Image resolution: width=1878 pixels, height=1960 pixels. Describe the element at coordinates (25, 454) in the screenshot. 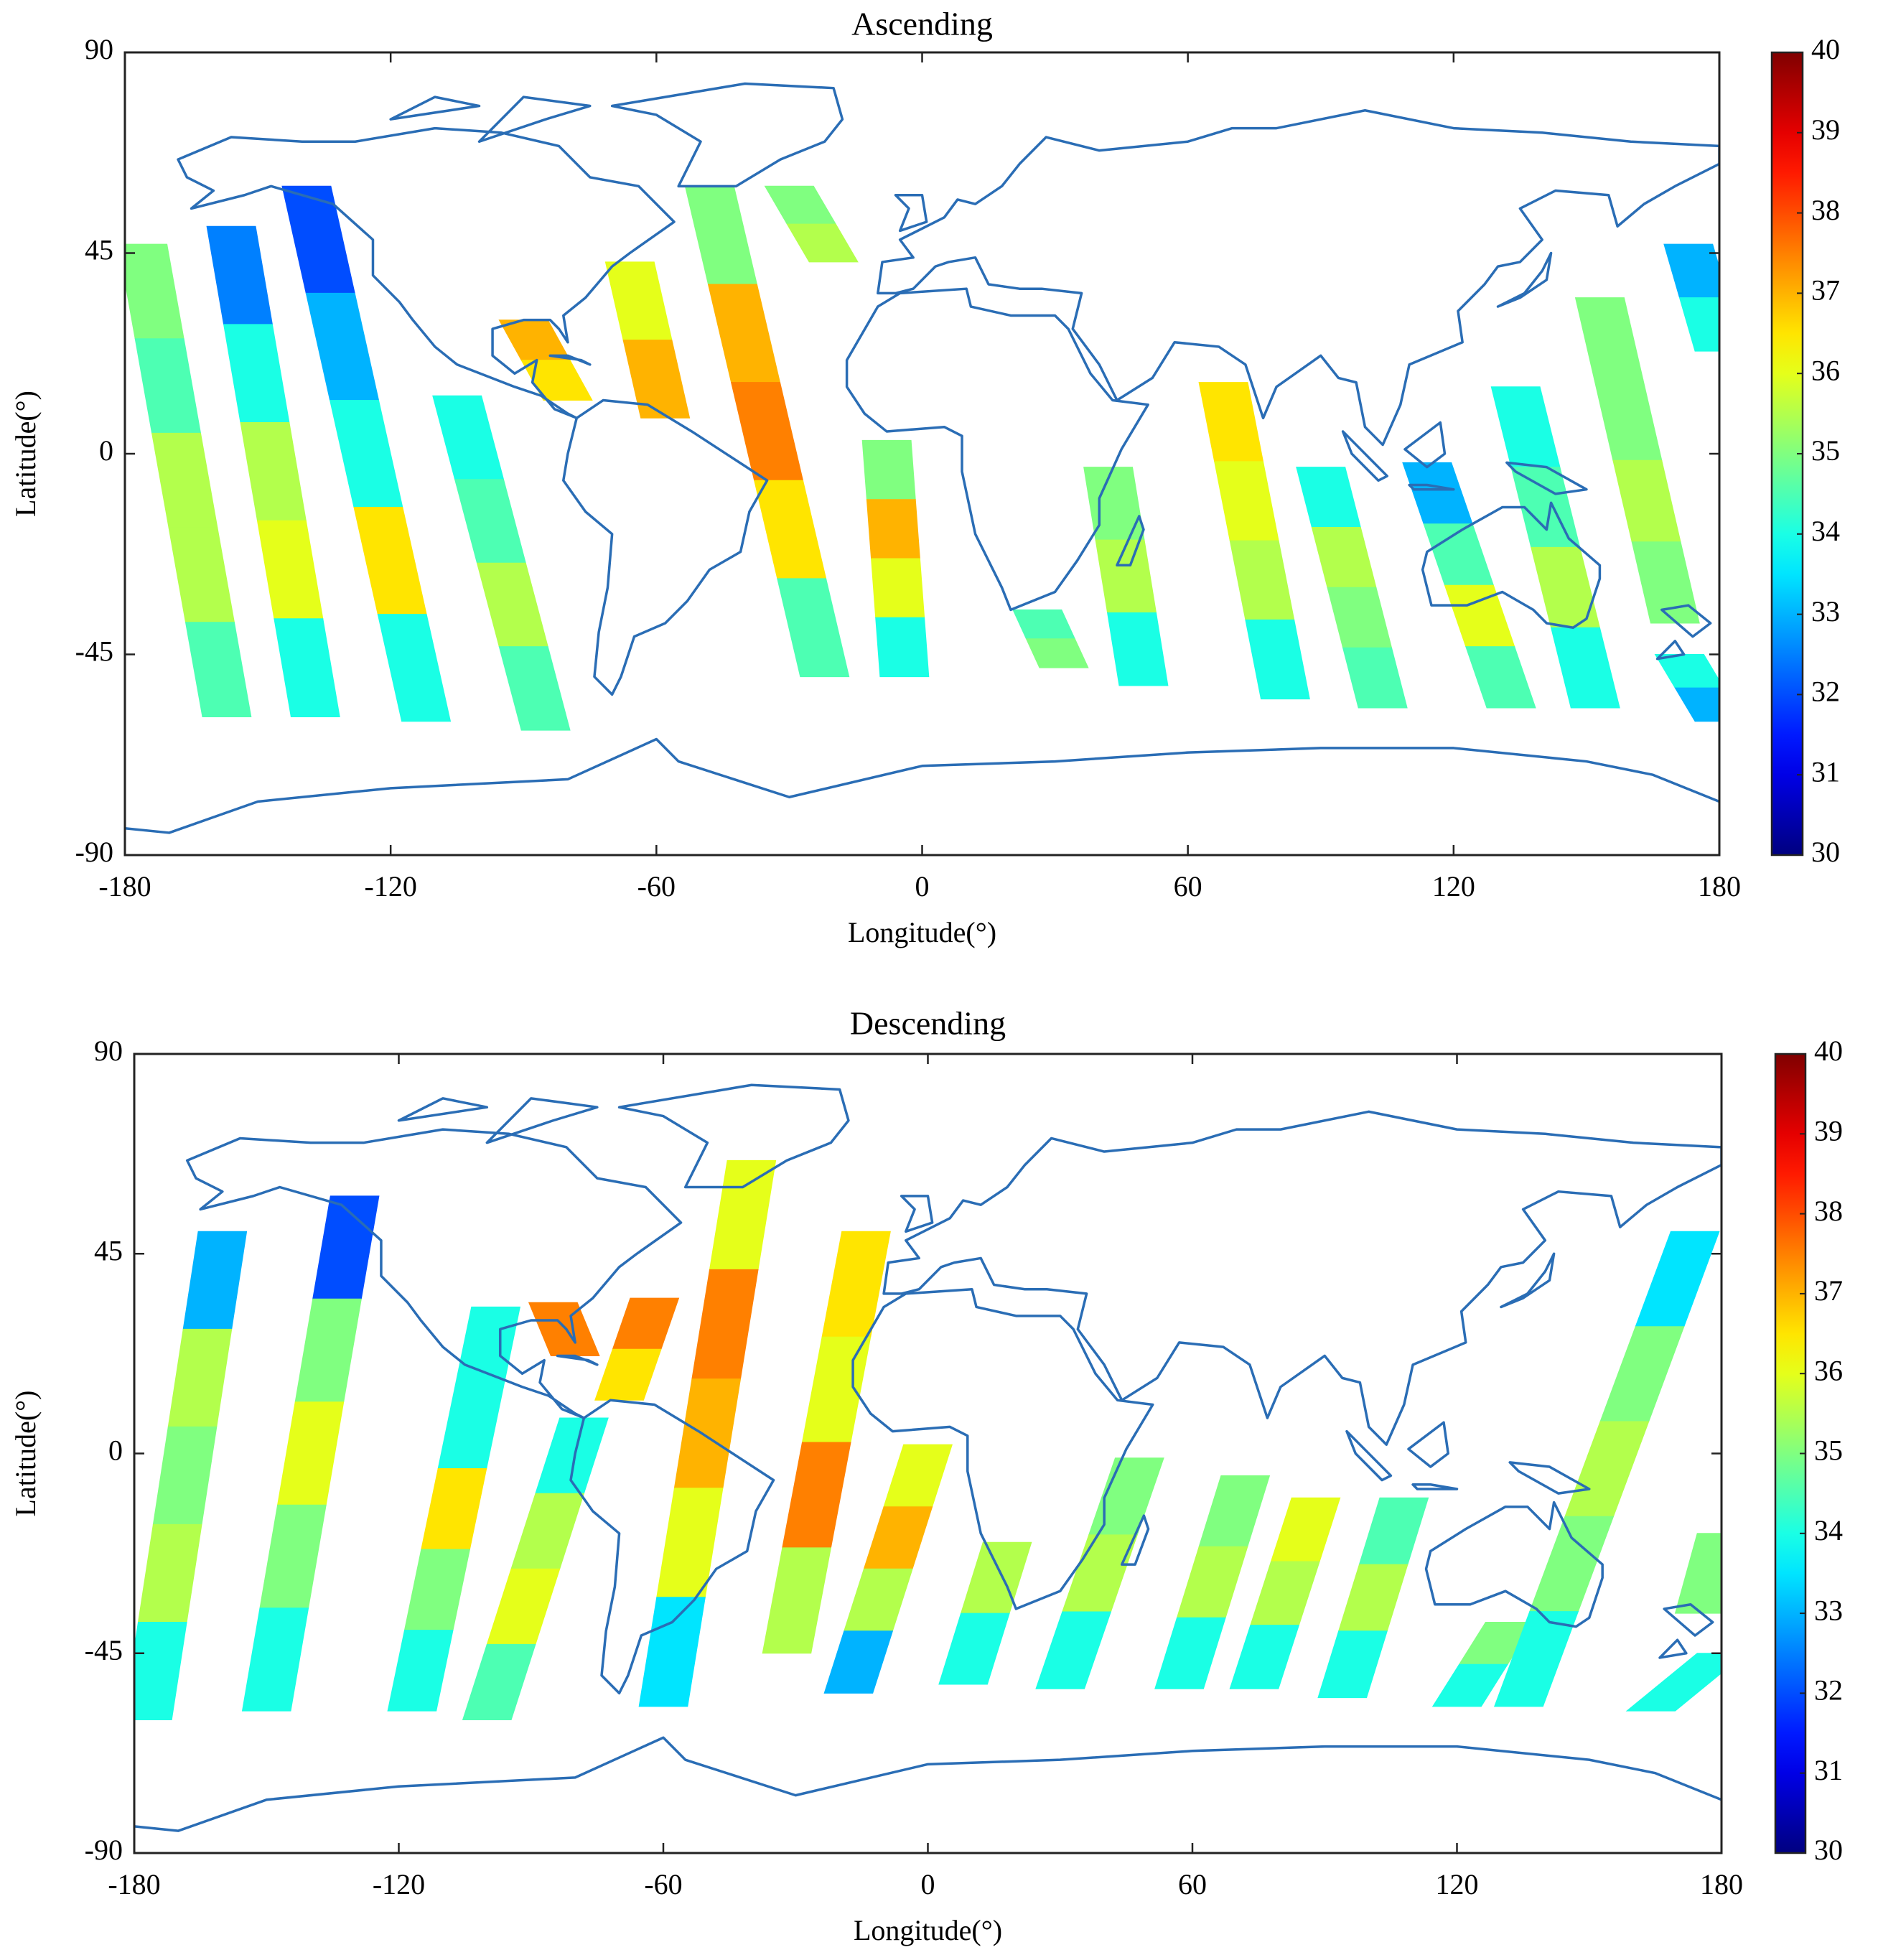

I see `y-axis-label: Latitude(°)` at that location.